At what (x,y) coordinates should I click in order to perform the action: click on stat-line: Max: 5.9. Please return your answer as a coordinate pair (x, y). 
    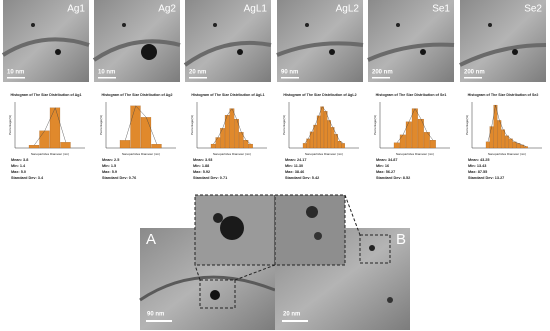
    Looking at the image, I should click on (109, 172).